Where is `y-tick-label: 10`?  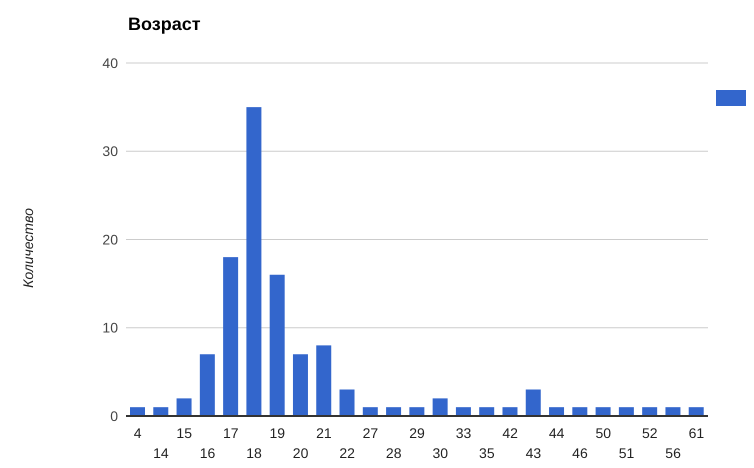 y-tick-label: 10 is located at coordinates (110, 328).